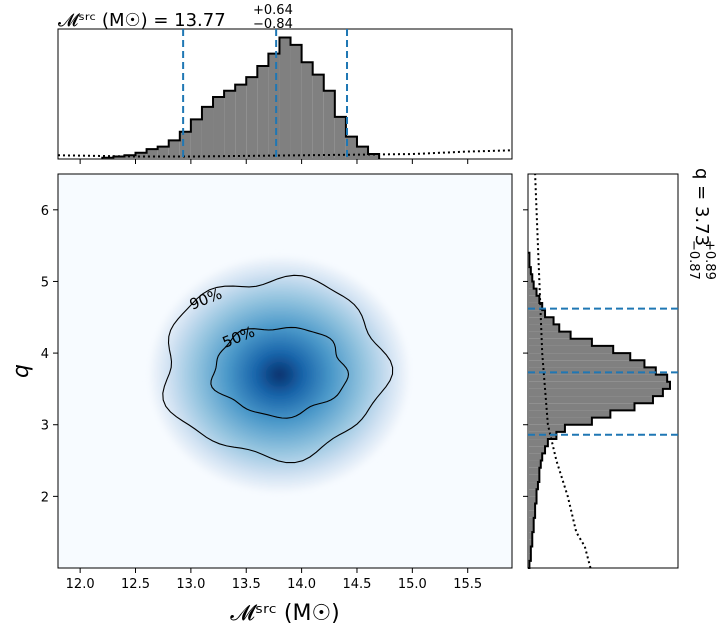 This screenshot has height=640, width=726. What do you see at coordinates (45, 497) in the screenshot?
I see `y-tick-label: 2` at bounding box center [45, 497].